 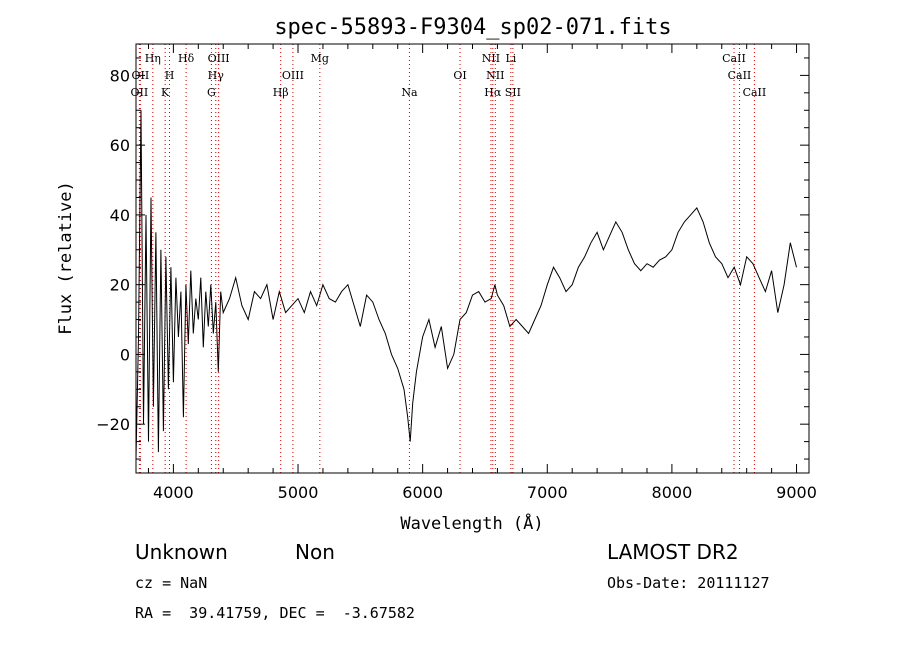 I want to click on x-tick-label: 9000, so click(x=796, y=492).